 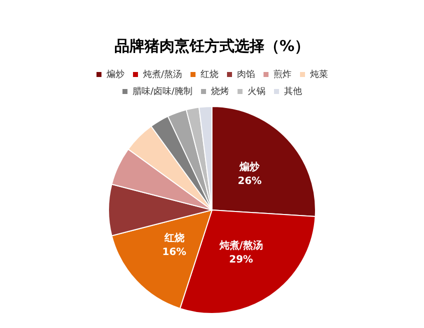 I want to click on data-label: 29%, so click(x=241, y=260).